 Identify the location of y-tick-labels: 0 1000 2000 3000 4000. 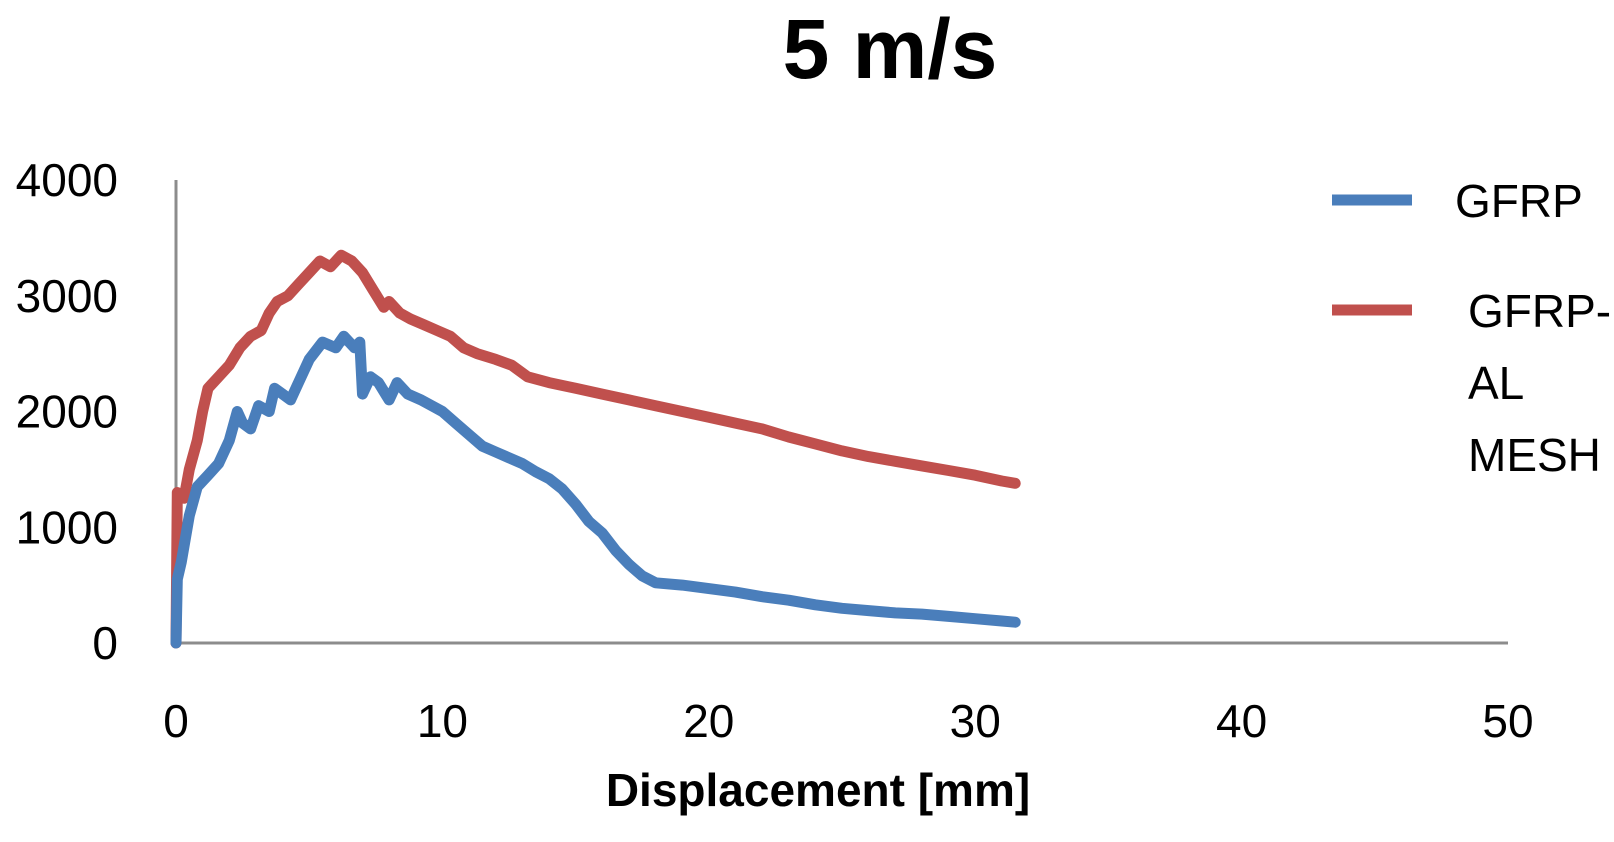
(67, 411).